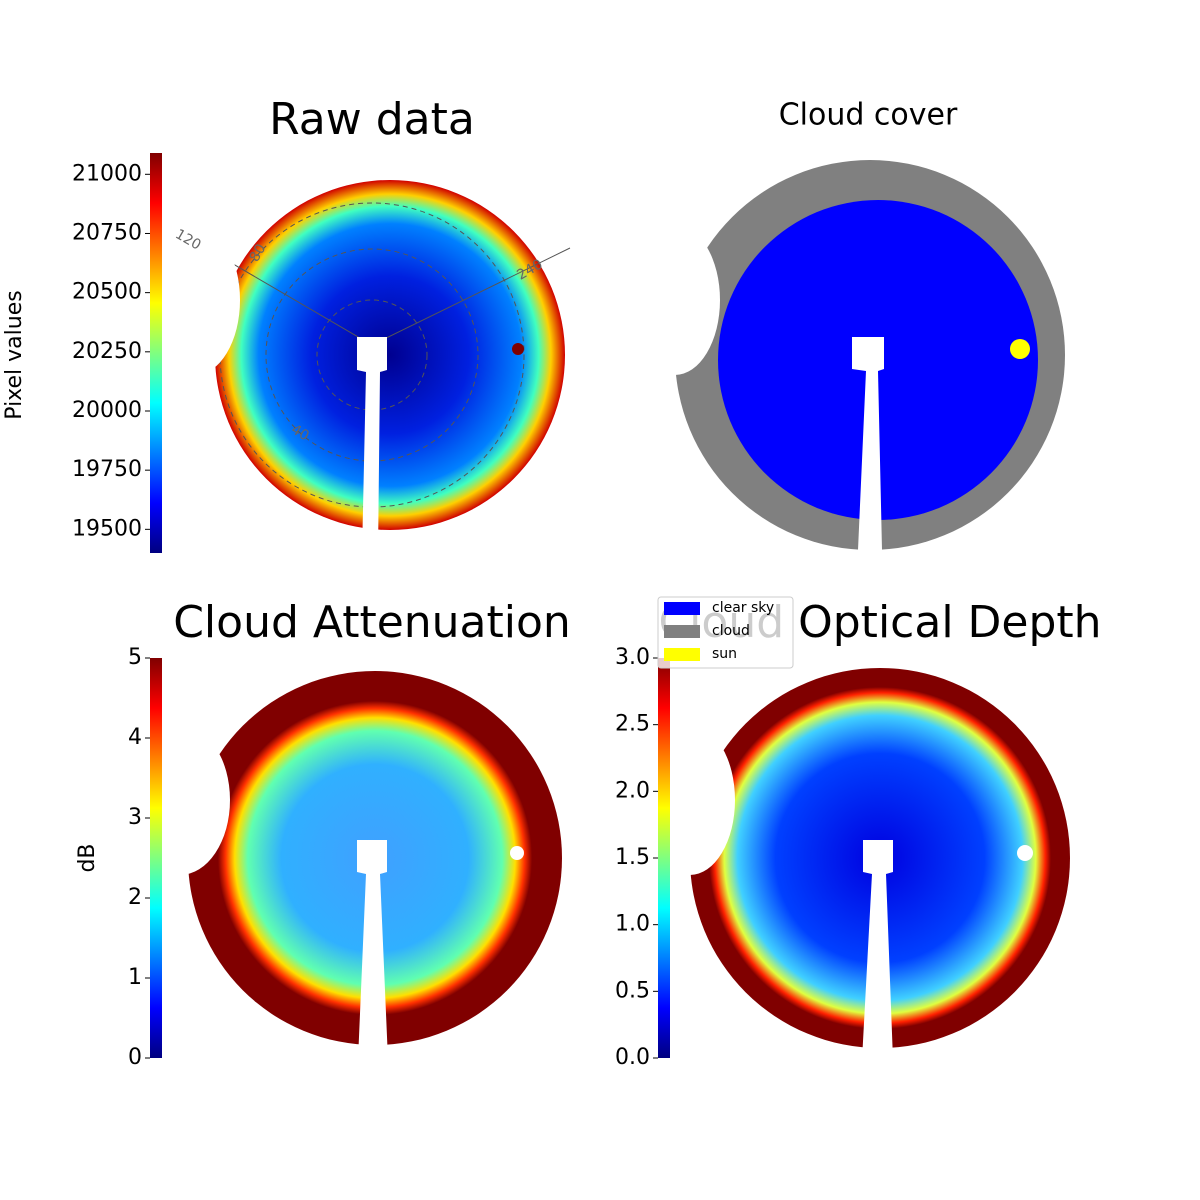 The width and height of the screenshot is (1200, 1200). I want to click on colorbar-tick-label: 3.0, so click(632, 657).